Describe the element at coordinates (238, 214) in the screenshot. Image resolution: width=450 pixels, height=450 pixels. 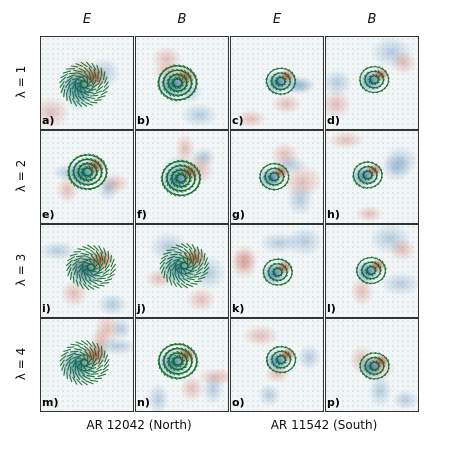
I see `panel-label: g)` at that location.